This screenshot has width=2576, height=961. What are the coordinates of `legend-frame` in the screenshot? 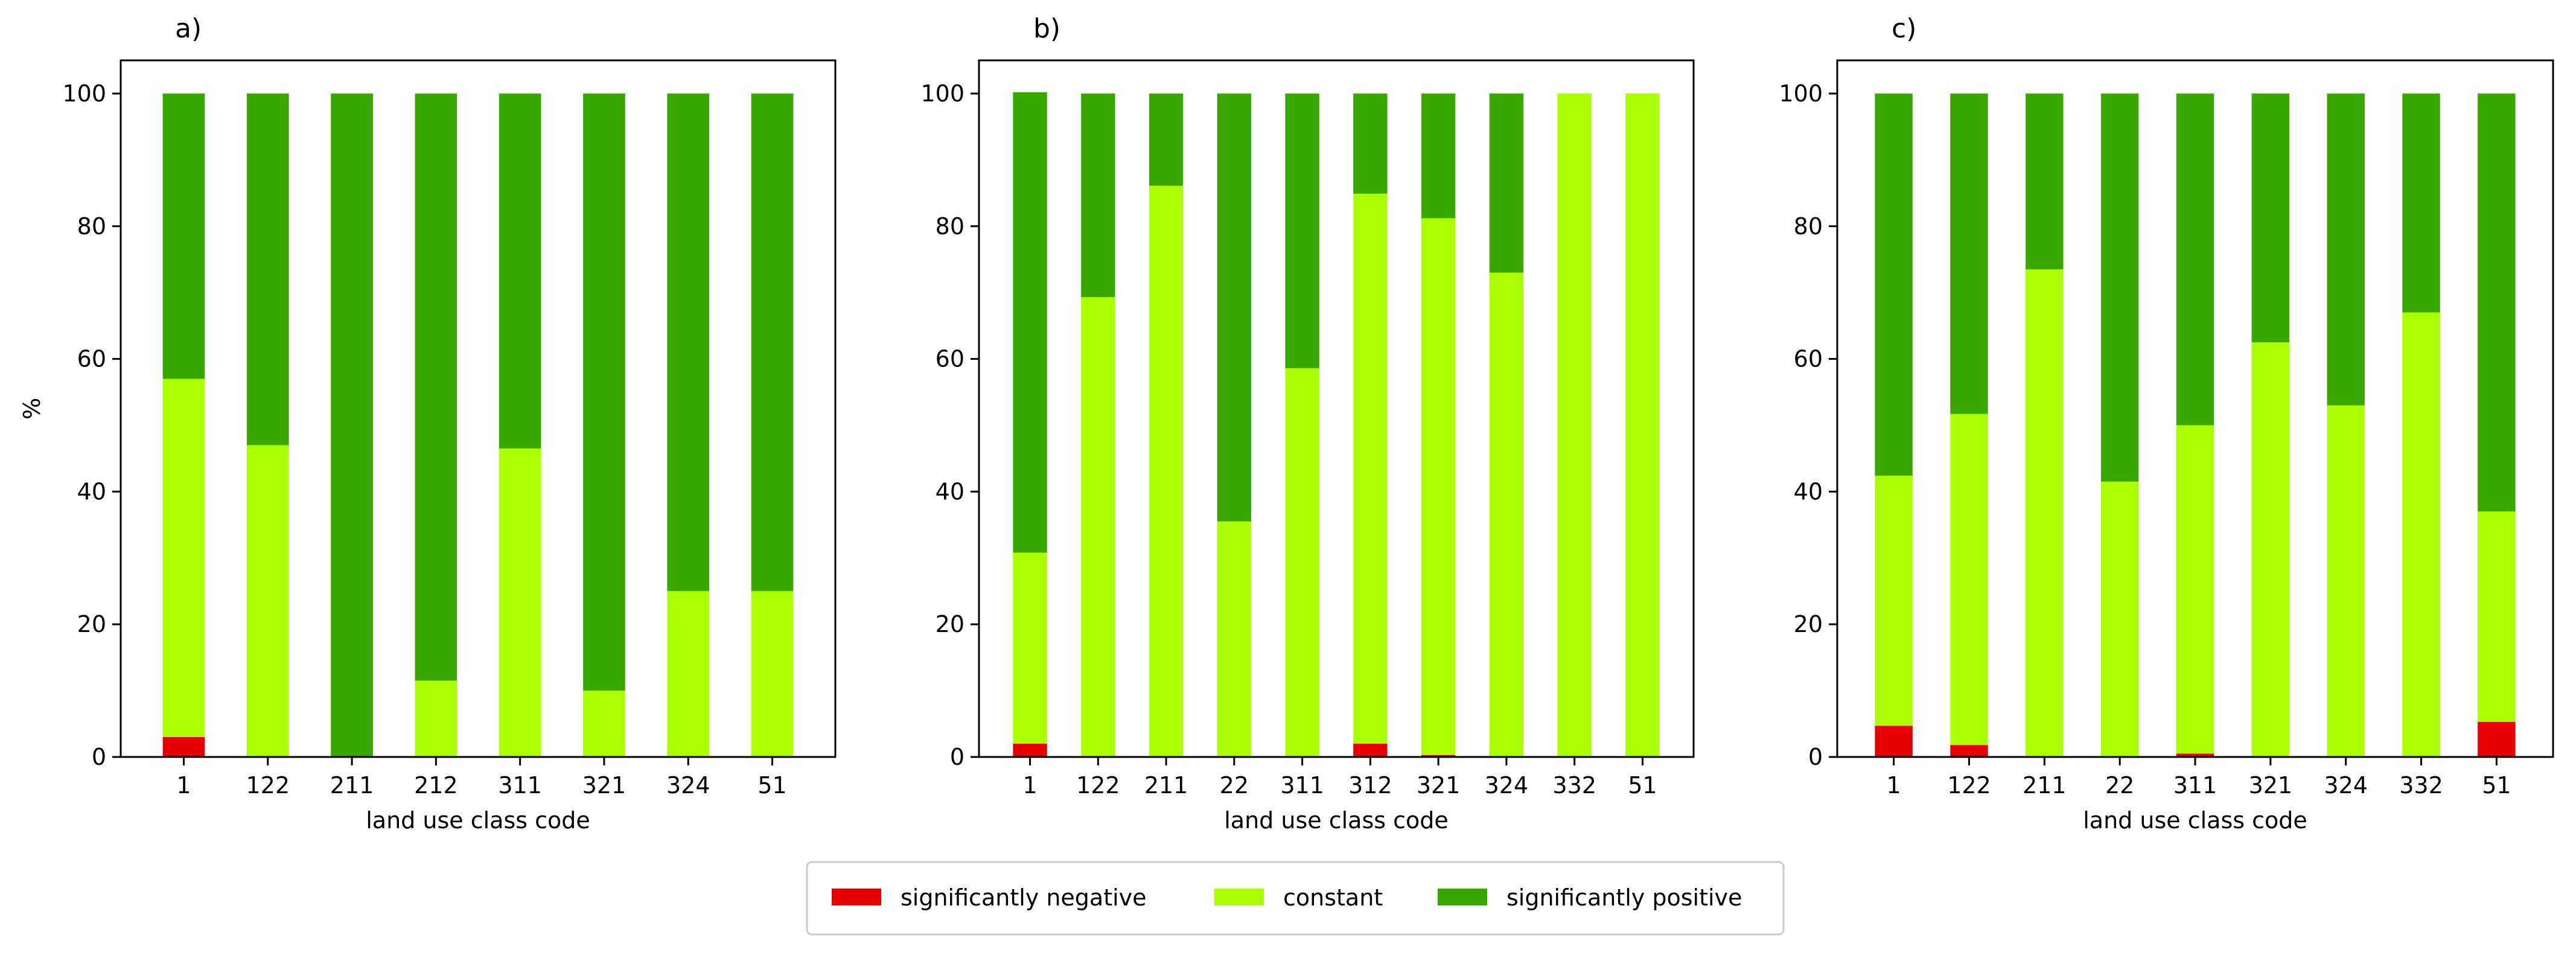 It's located at (1295, 898).